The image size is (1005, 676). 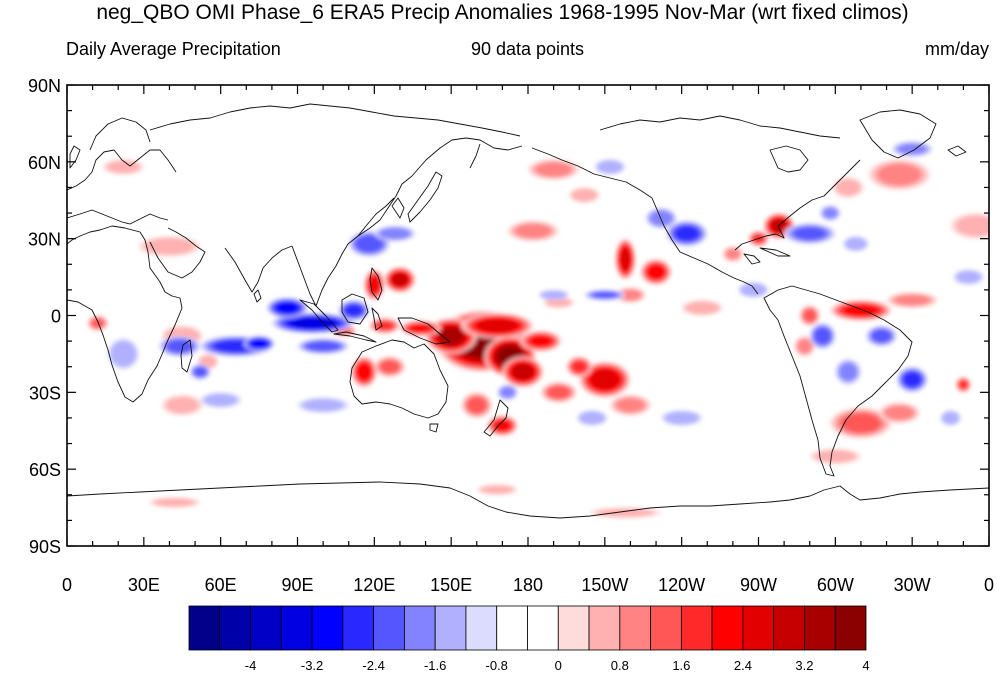 What do you see at coordinates (752, 259) in the screenshot?
I see `coastline-yucatan` at bounding box center [752, 259].